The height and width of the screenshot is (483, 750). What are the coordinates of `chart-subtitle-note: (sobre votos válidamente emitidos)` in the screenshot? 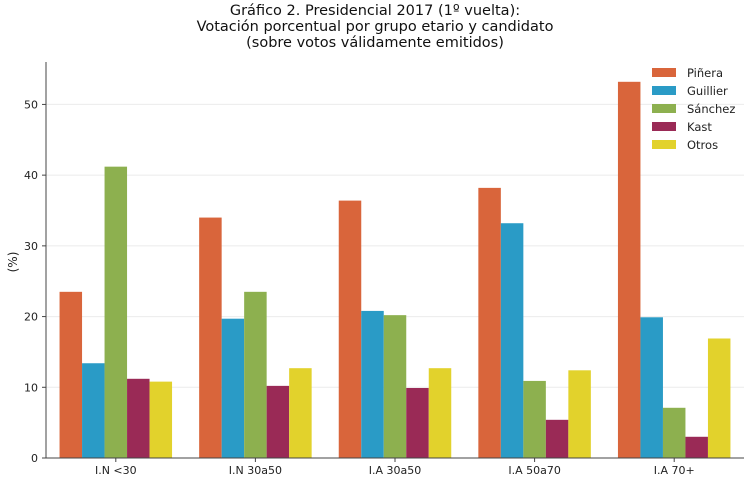 It's located at (375, 43).